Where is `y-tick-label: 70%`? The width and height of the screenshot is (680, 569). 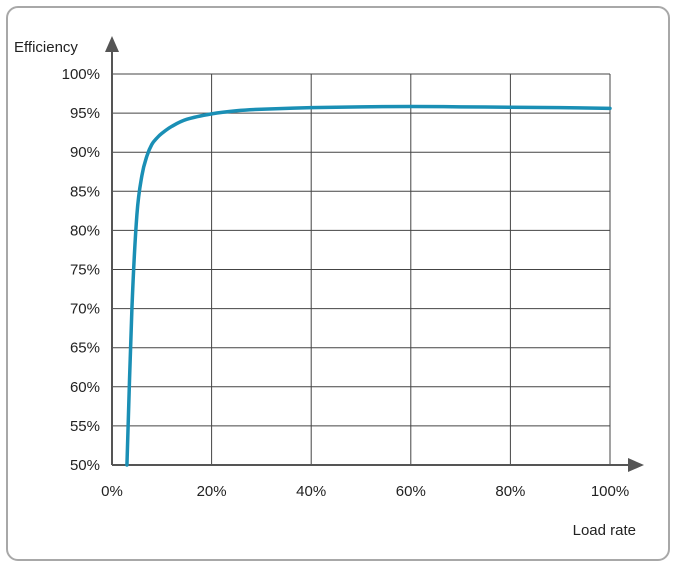
y-tick-label: 70% is located at coordinates (85, 309).